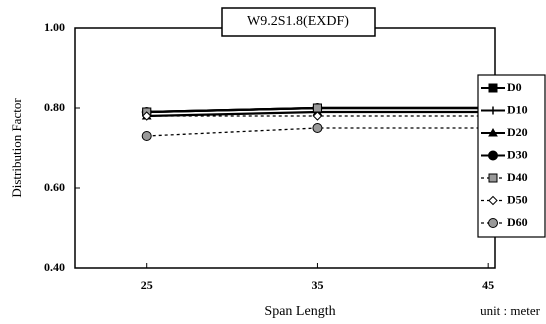 The height and width of the screenshot is (324, 546). I want to click on legend-label: D40, so click(517, 177).